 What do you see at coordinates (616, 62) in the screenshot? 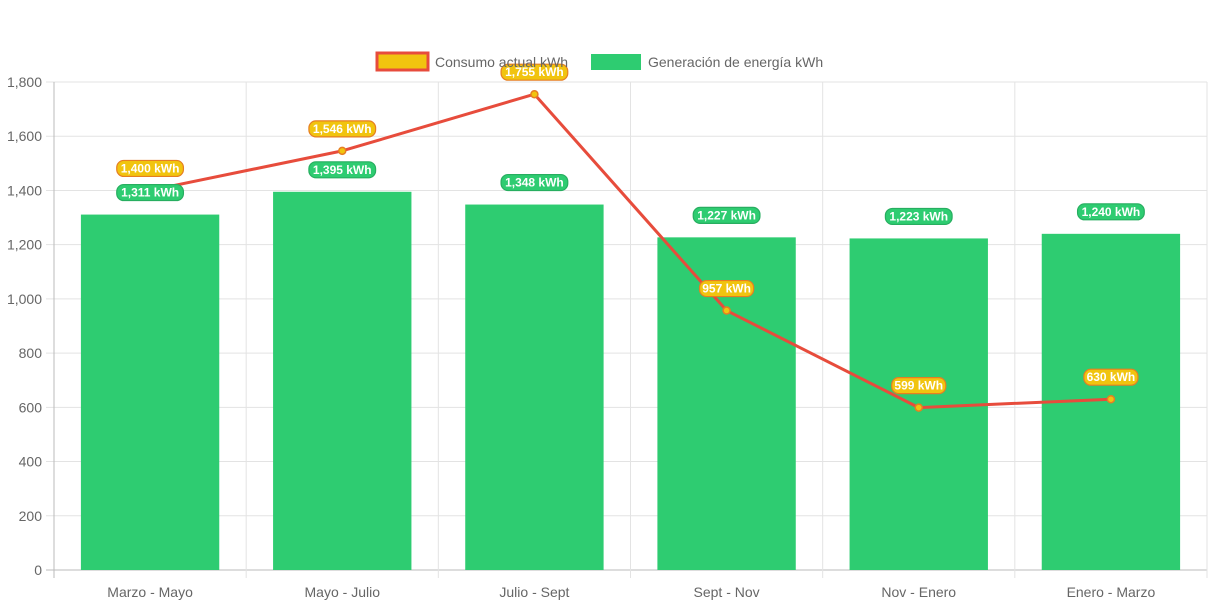
I see `legend-swatch-generacion` at bounding box center [616, 62].